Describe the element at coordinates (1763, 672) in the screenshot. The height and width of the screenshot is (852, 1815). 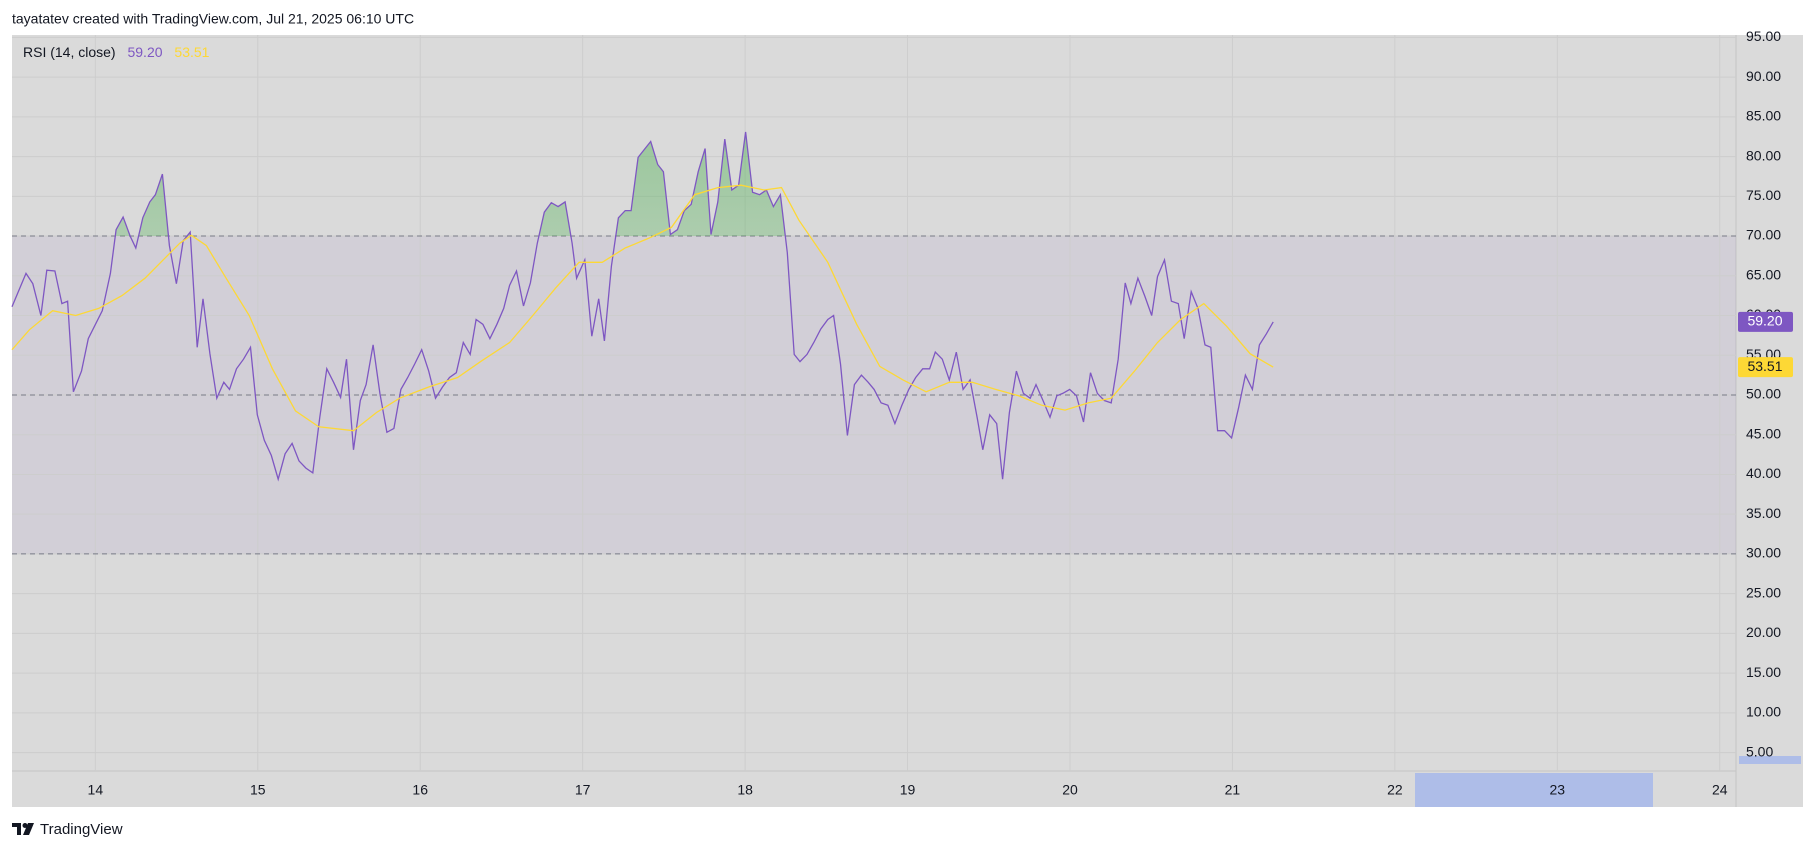
I see `y-tick-label: 15.00` at that location.